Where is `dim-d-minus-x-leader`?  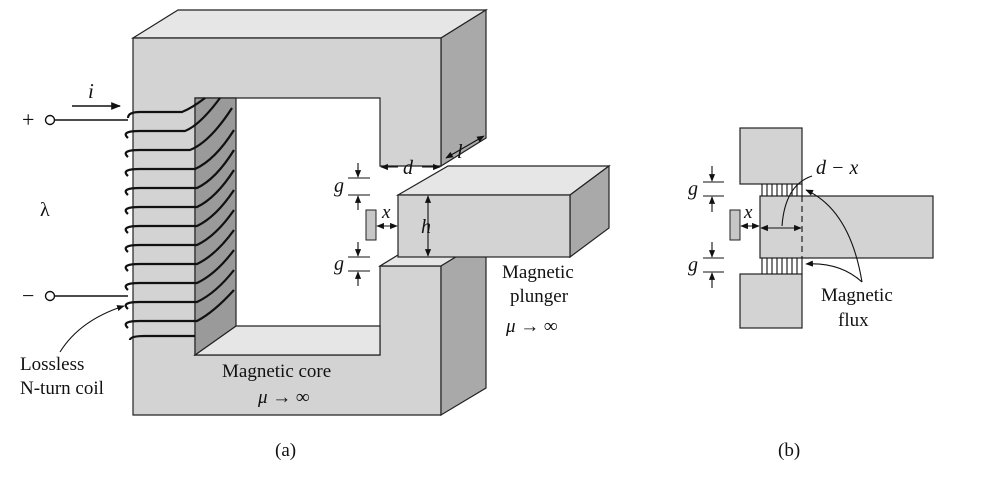 dim-d-minus-x-leader is located at coordinates (797, 201).